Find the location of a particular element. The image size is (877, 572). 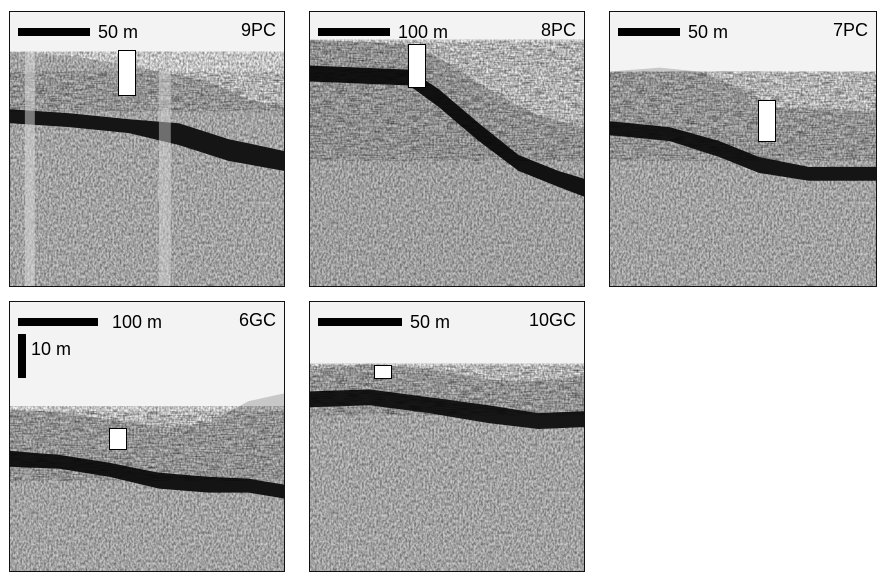

profile-panel-10gc: 50 m 10GC is located at coordinates (447, 436).